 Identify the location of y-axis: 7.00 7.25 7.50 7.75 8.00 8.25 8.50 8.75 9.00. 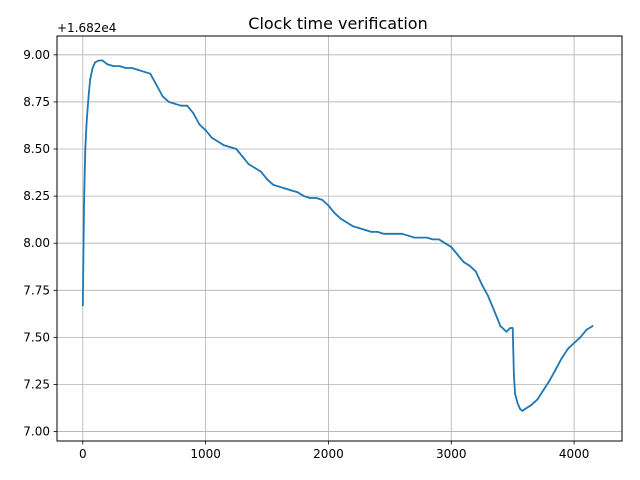
(40, 243).